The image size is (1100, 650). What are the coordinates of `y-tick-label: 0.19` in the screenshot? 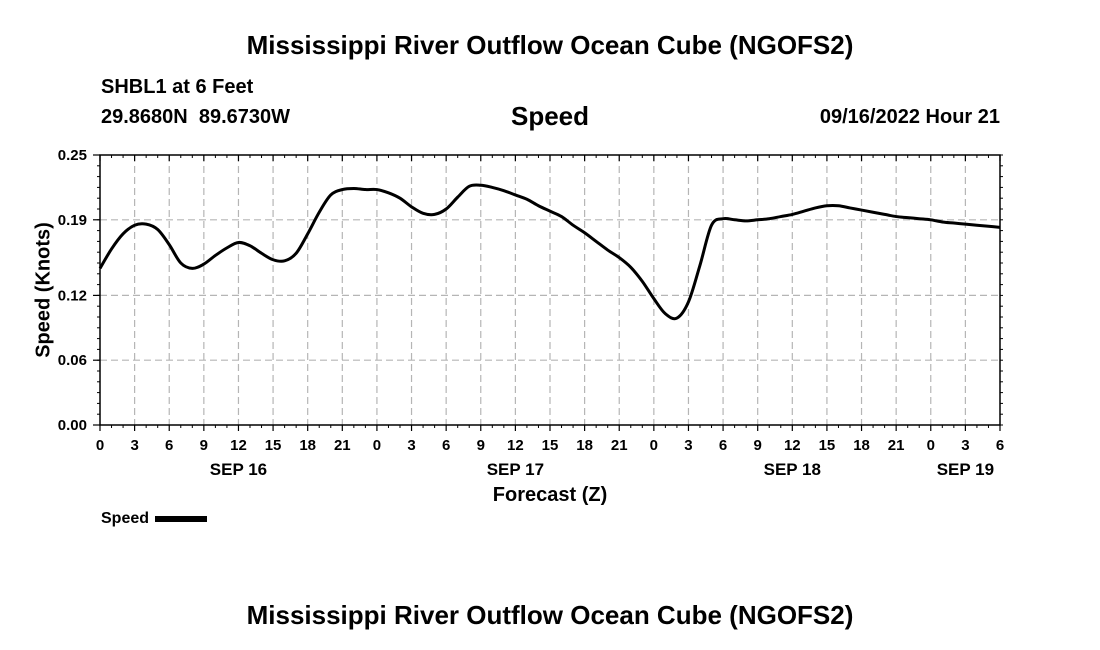 It's located at (72, 220).